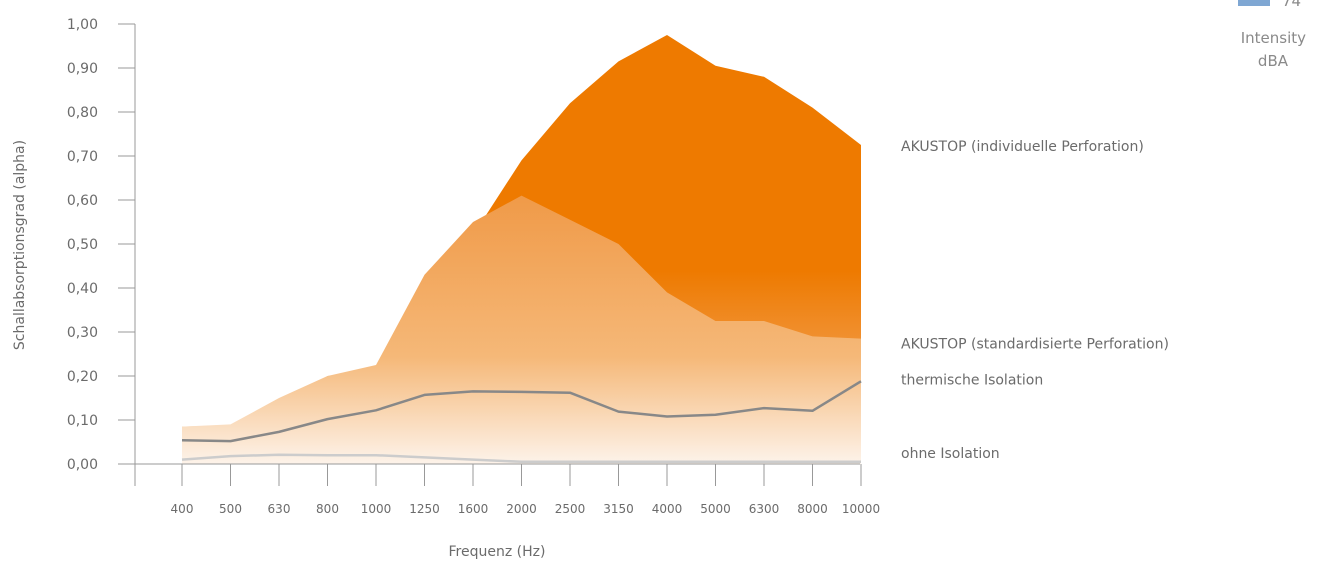  I want to click on y-tick-label: 0,70, so click(82, 157).